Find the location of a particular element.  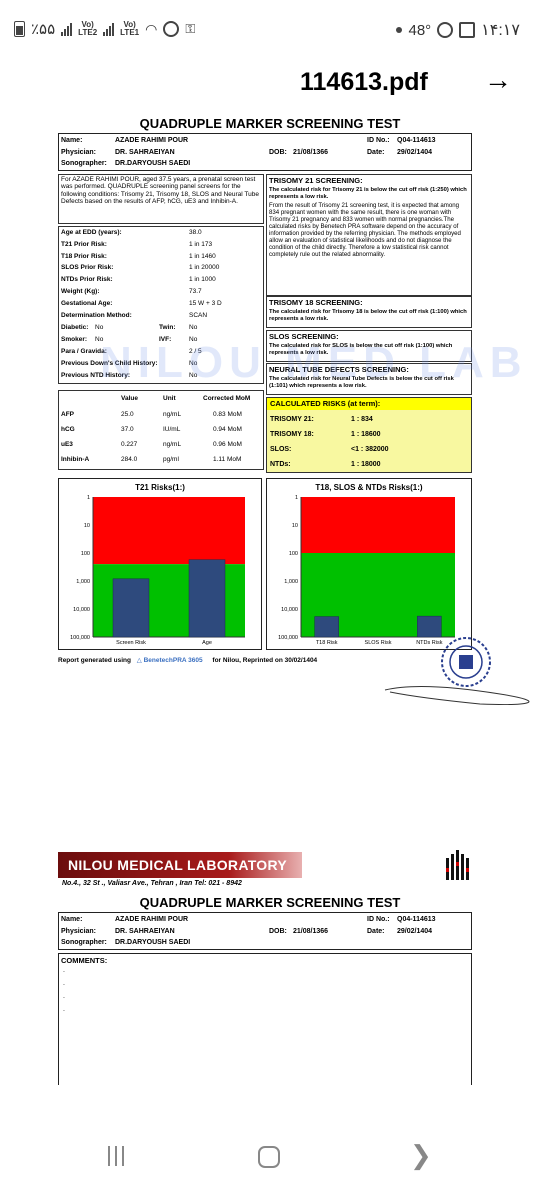

marker-unit: ng/mL is located at coordinates (172, 414).